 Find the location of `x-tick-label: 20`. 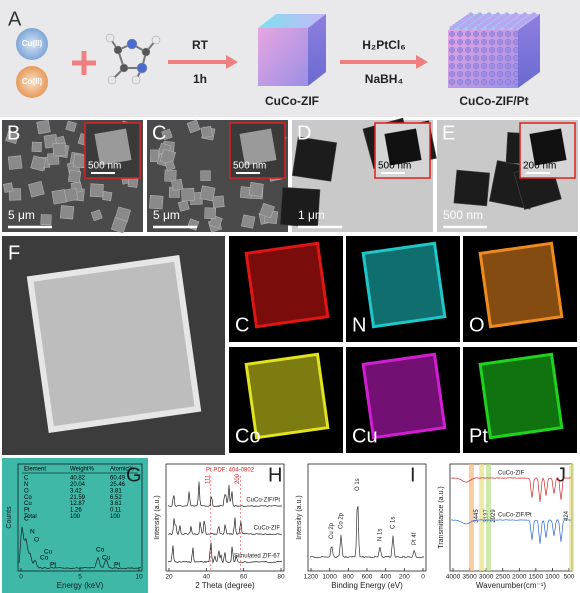

x-tick-label: 20 is located at coordinates (169, 577).